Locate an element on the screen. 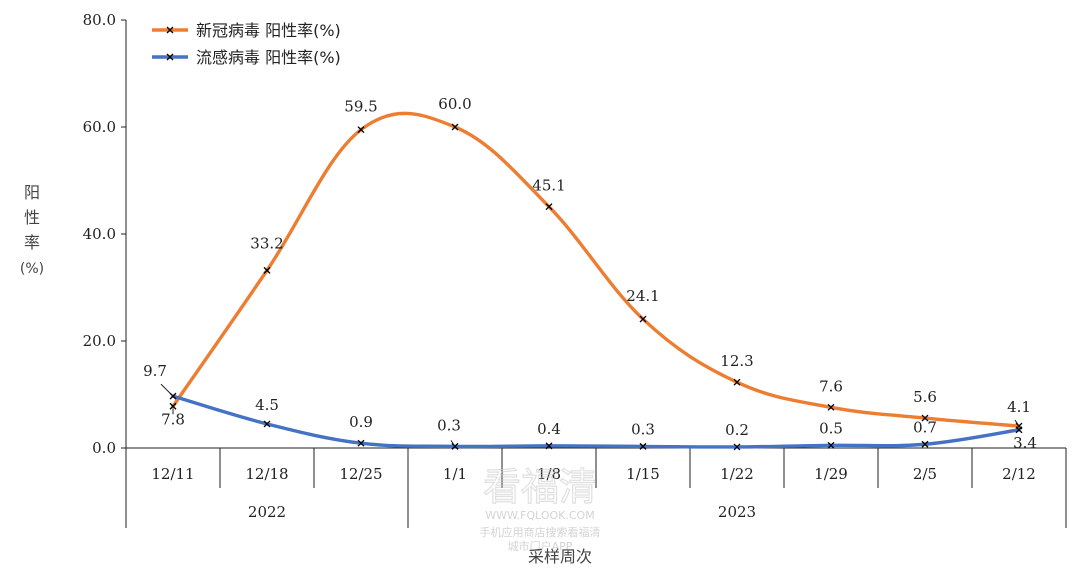  x-tick-label: 2/12 is located at coordinates (1019, 474).